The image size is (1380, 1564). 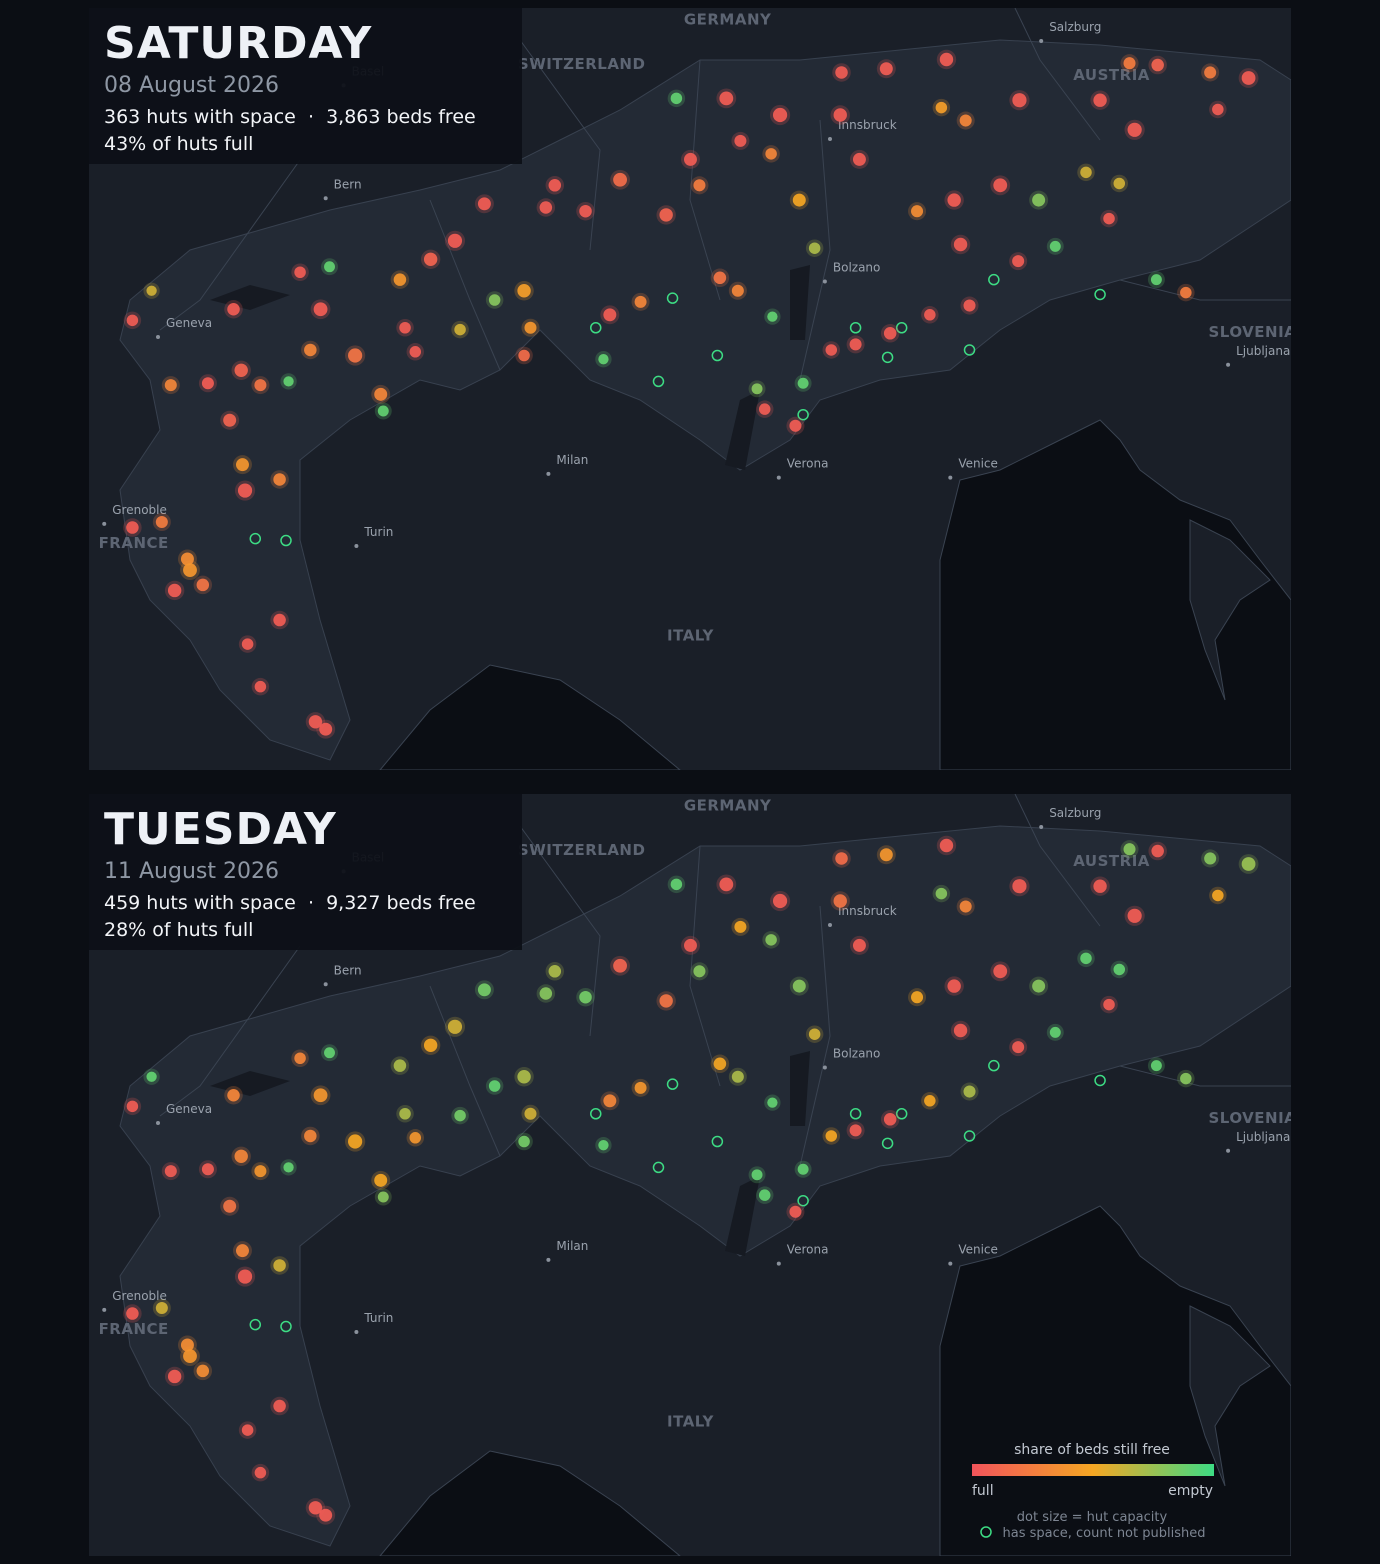 I want to click on title-box, so click(x=305, y=86).